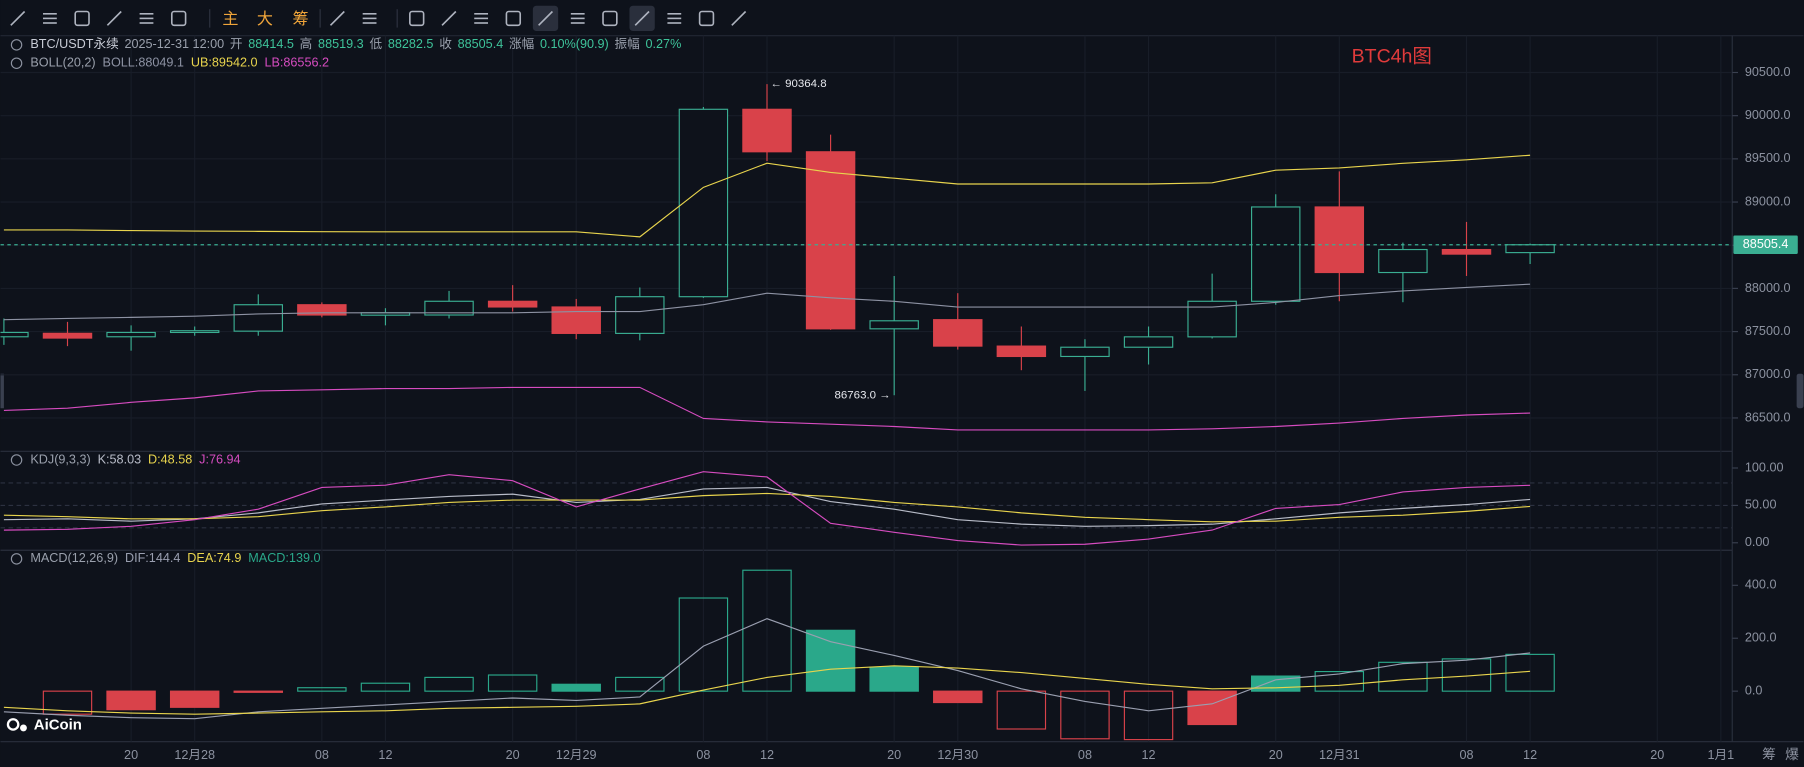  Describe the element at coordinates (1792, 754) in the screenshot. I see `side-button: 爆` at that location.